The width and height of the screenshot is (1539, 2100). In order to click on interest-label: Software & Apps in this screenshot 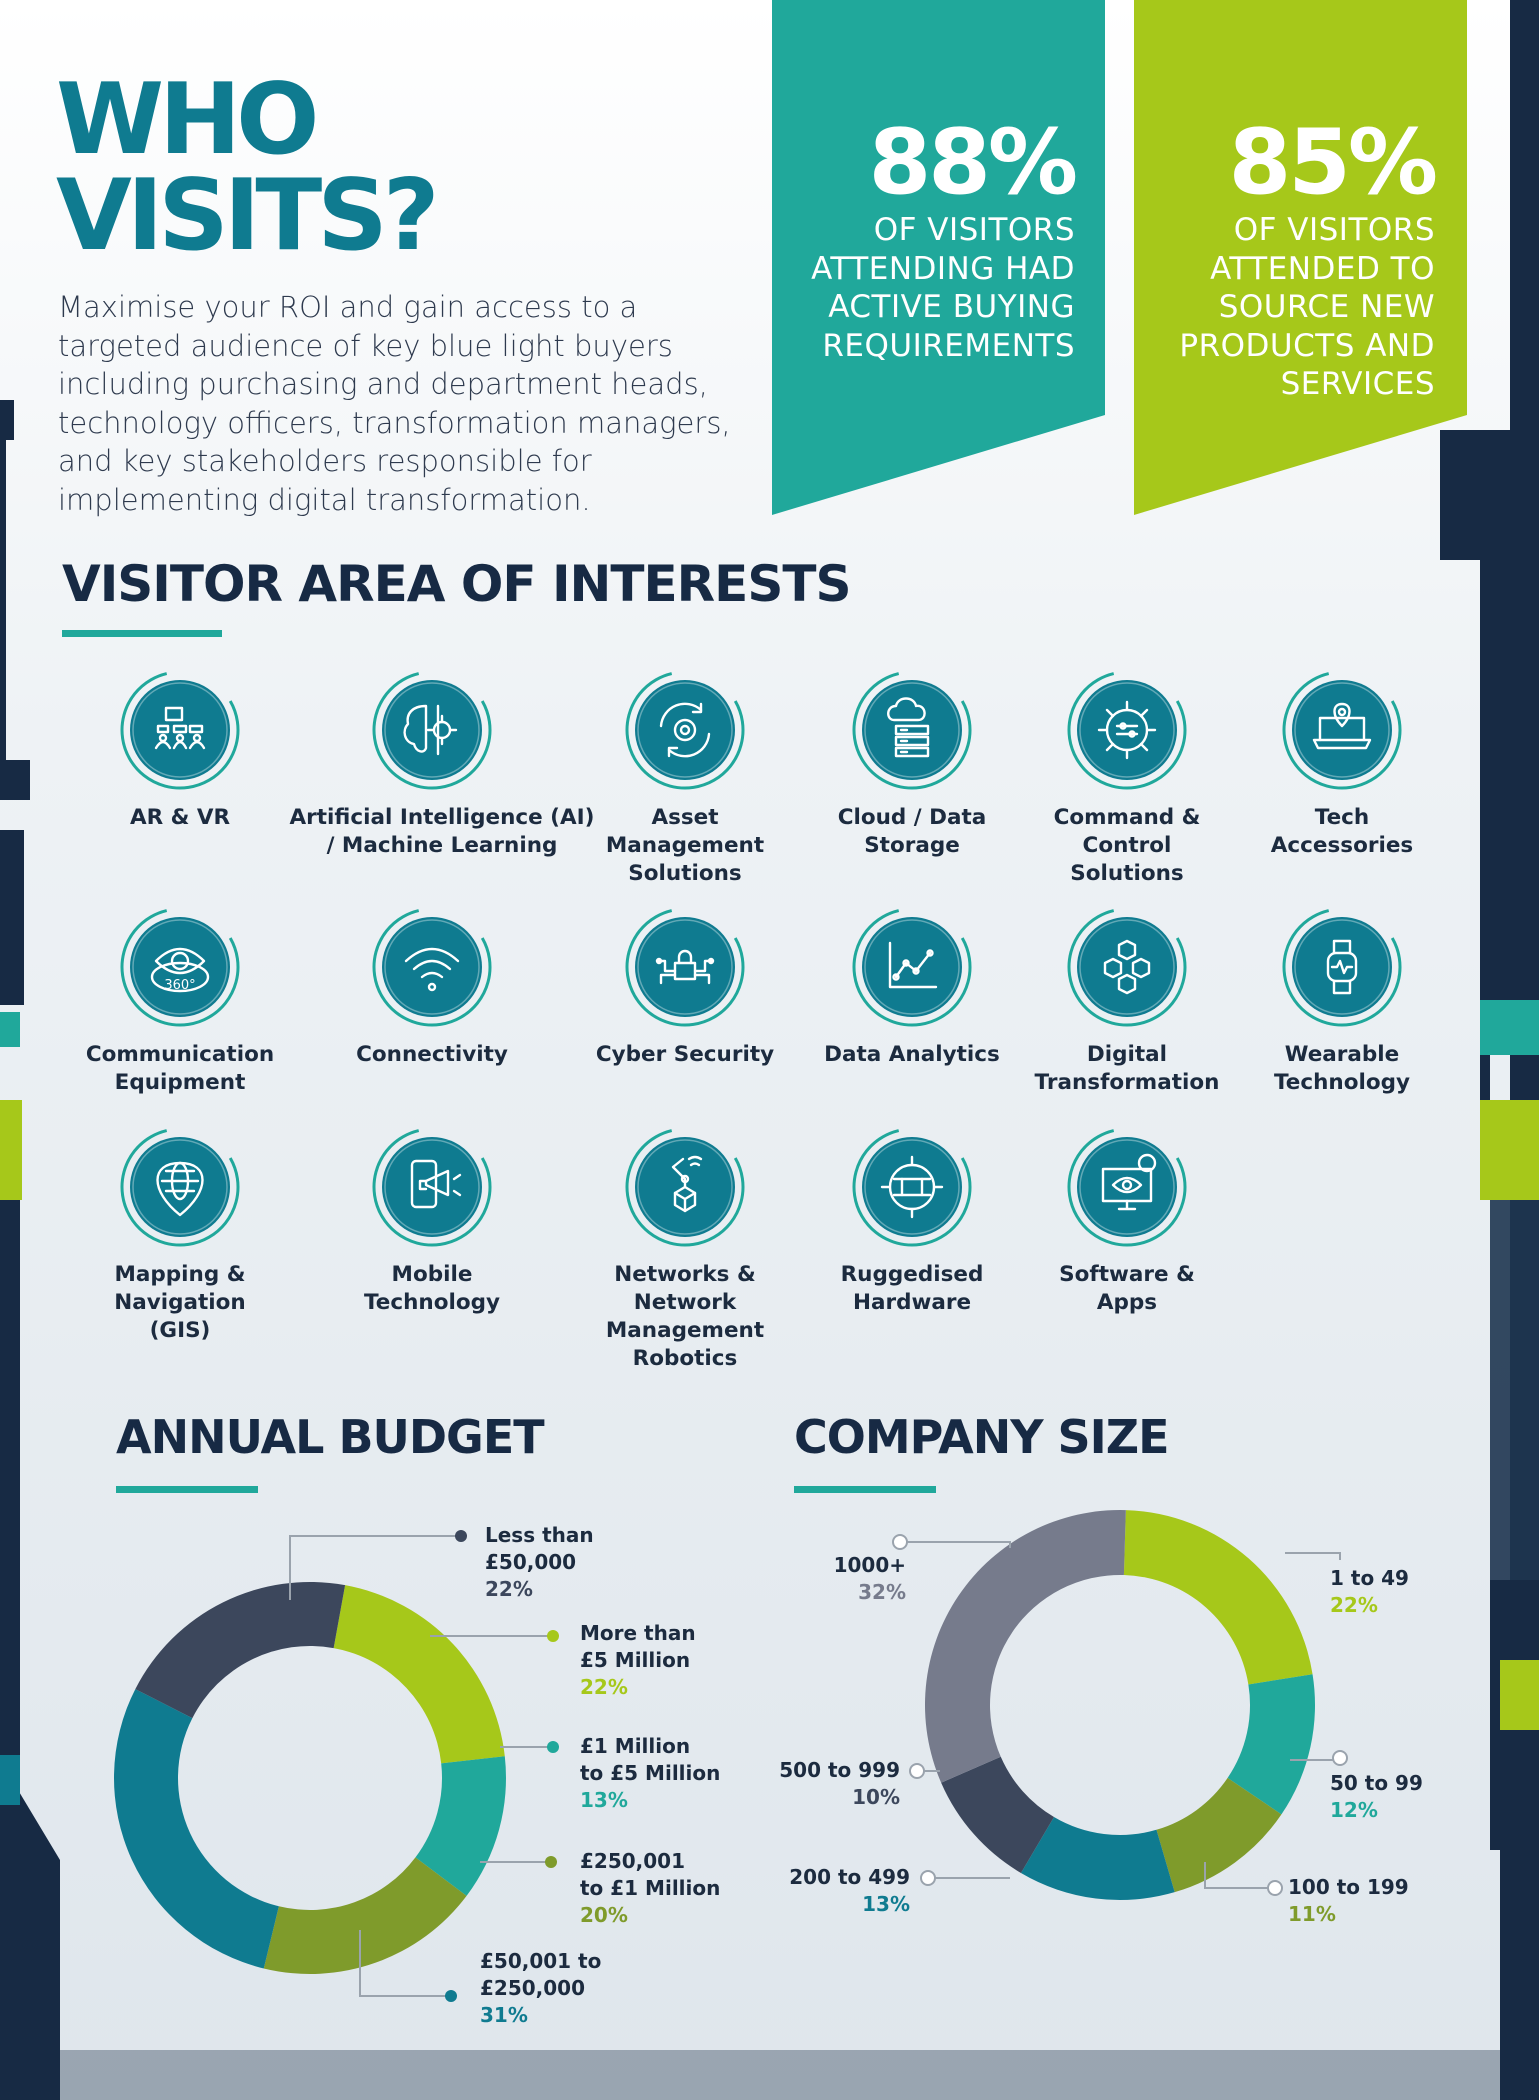, I will do `click(1127, 1288)`.